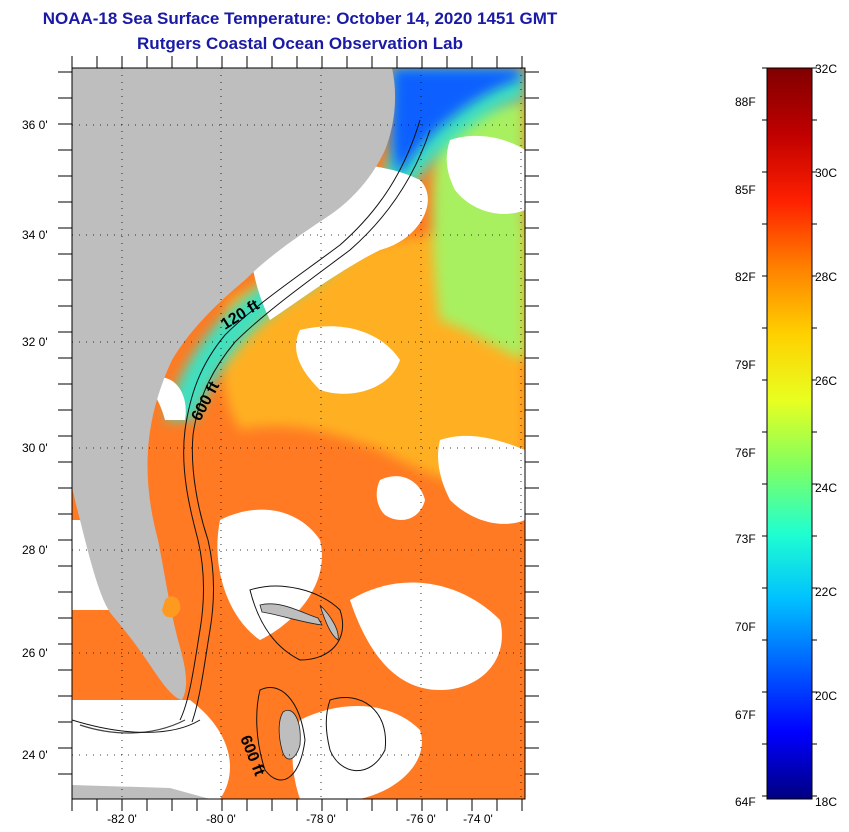  What do you see at coordinates (132, 726) in the screenshot?
I see `land-florida-keys` at bounding box center [132, 726].